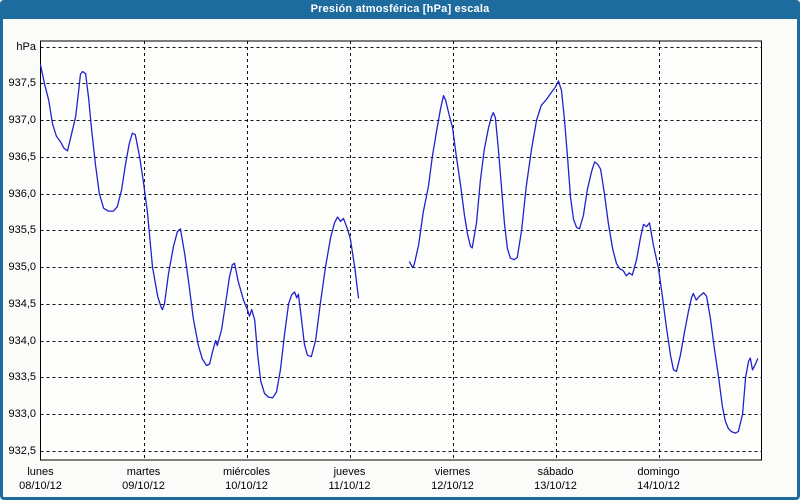 The width and height of the screenshot is (800, 500). Describe the element at coordinates (22, 340) in the screenshot. I see `y-tick-label: 934,0` at that location.